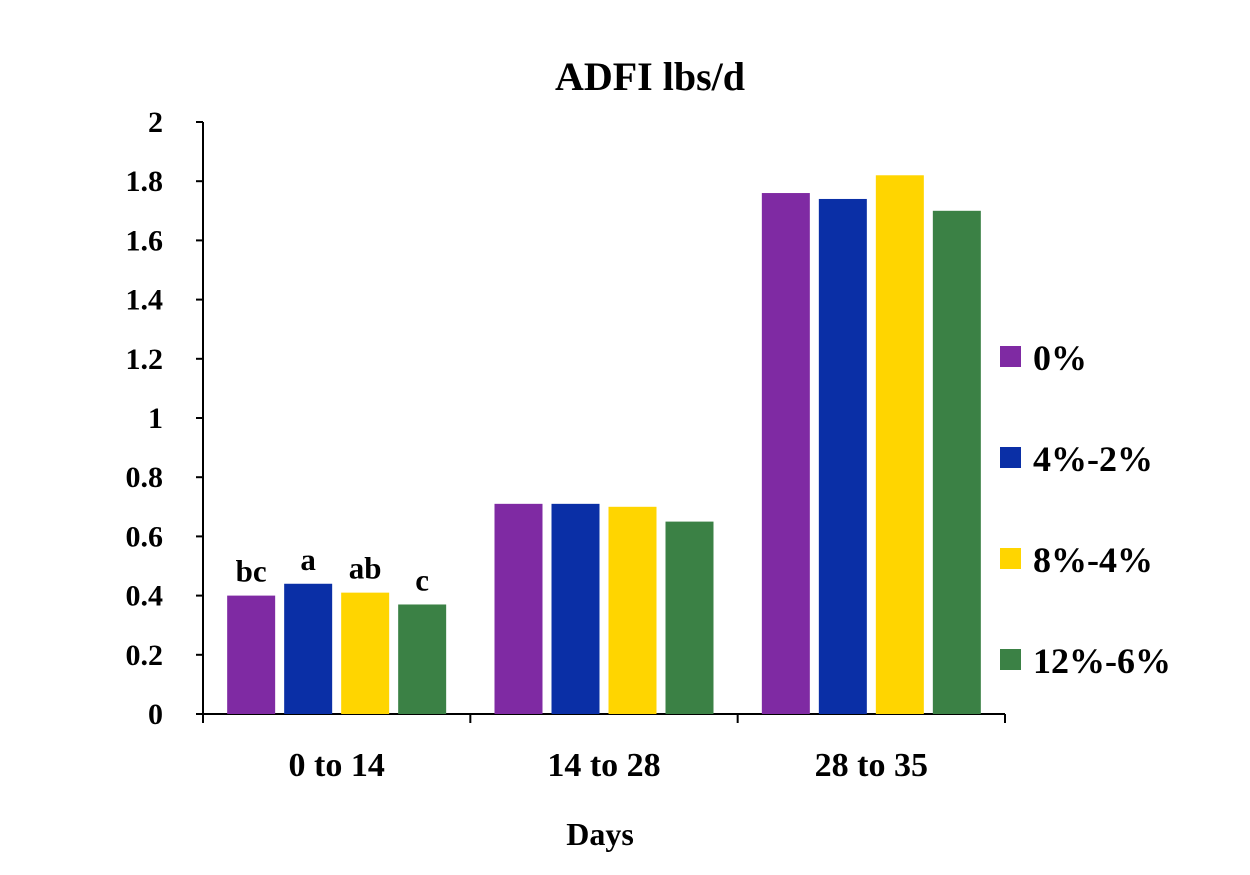 The image size is (1250, 875). Describe the element at coordinates (155, 122) in the screenshot. I see `y-tick-label: 2` at that location.